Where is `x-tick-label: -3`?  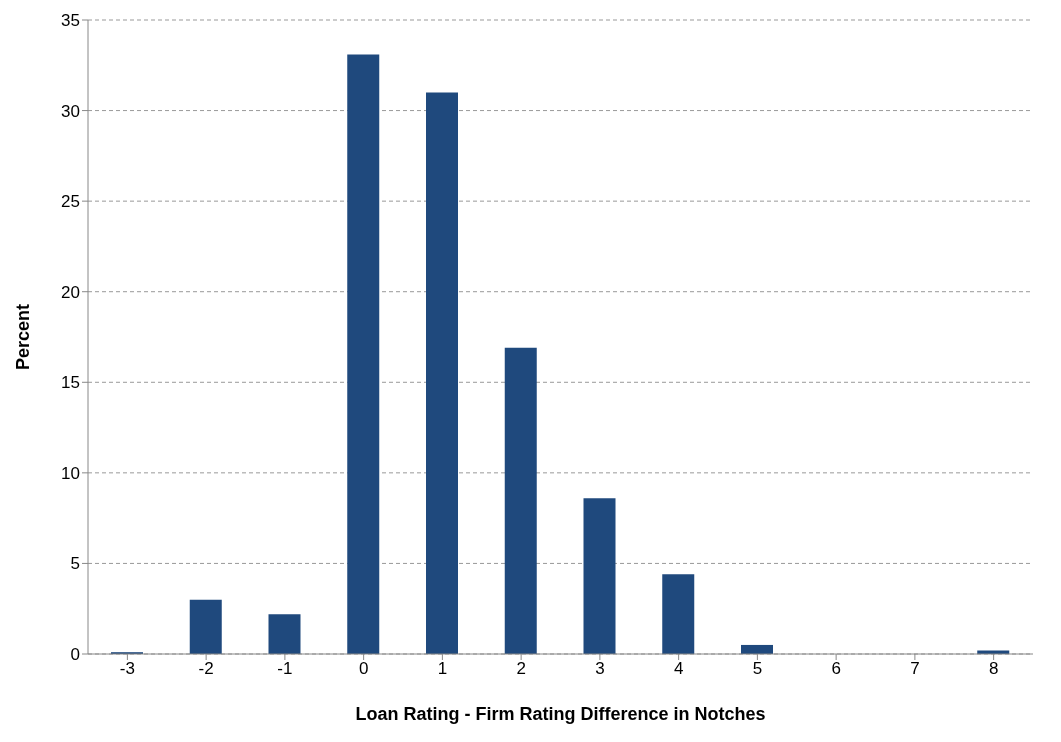
x-tick-label: -3 is located at coordinates (127, 669).